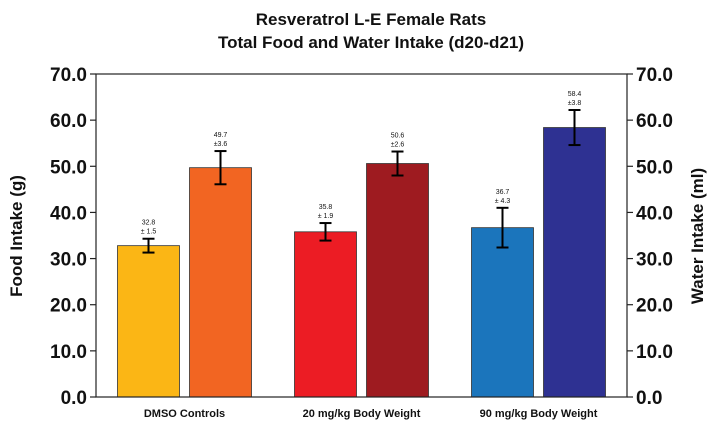 The height and width of the screenshot is (423, 712). I want to click on y-tick-label-right: 60.0, so click(654, 121).